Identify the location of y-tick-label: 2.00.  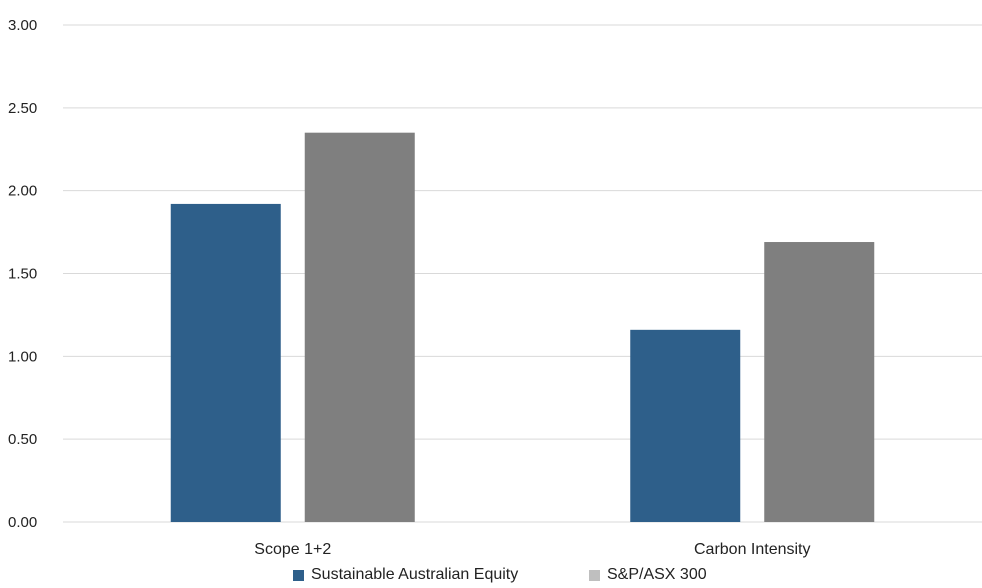
(22, 191).